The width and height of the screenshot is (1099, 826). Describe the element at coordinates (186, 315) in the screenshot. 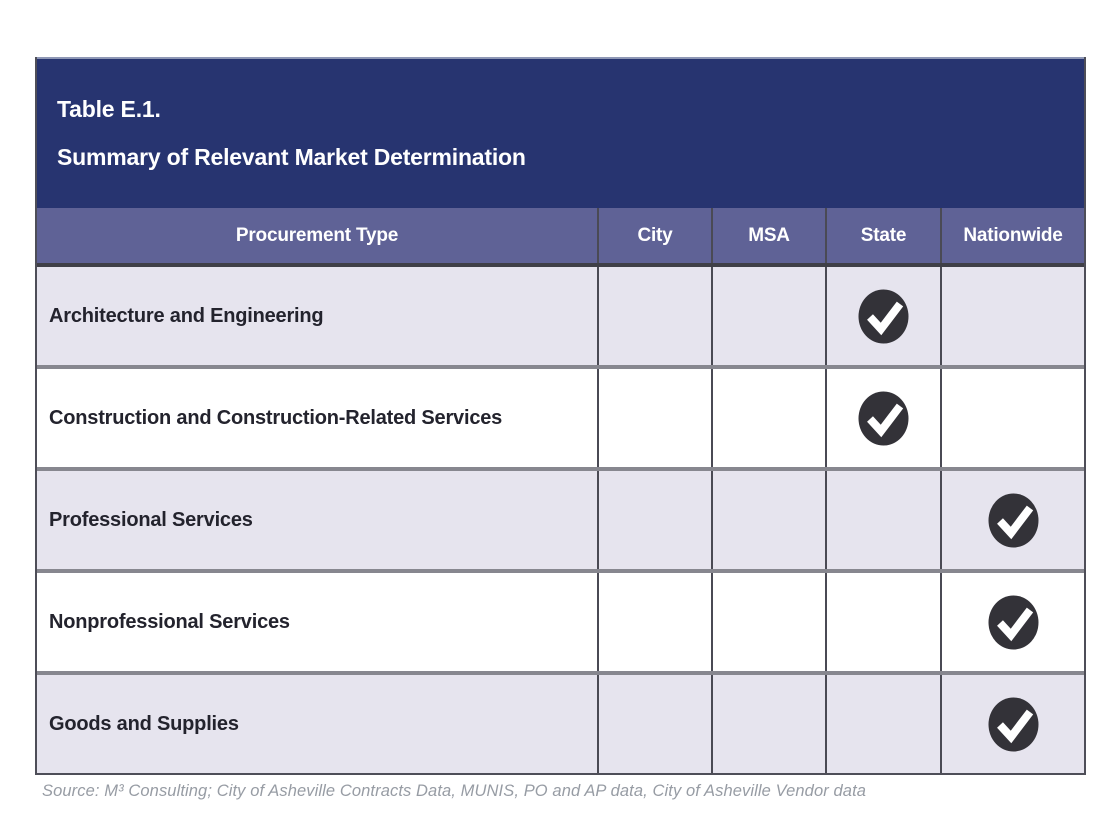

I see `row-label: Architecture and Engineering` at that location.